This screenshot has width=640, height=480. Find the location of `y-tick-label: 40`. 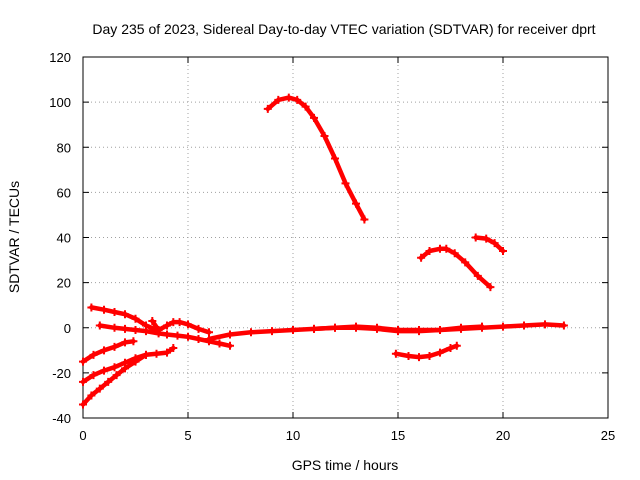

y-tick-label: 40 is located at coordinates (64, 238).